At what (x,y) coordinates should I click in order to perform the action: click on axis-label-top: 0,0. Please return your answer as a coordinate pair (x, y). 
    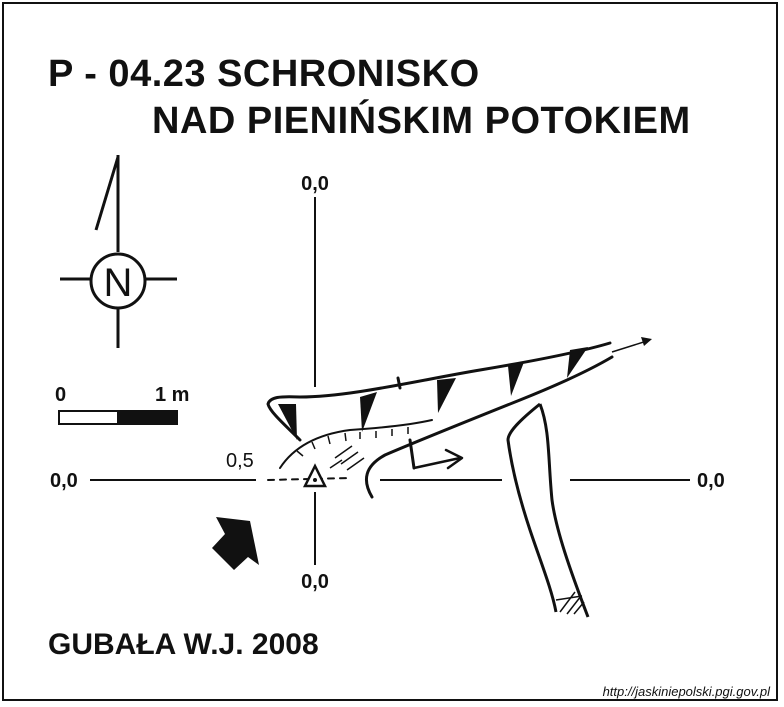
    Looking at the image, I should click on (315, 184).